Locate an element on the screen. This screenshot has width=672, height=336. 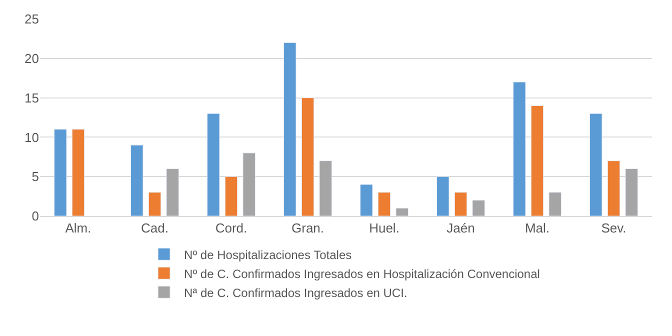
legend-label: Nº de Hospitalizaciones Totales is located at coordinates (268, 255).